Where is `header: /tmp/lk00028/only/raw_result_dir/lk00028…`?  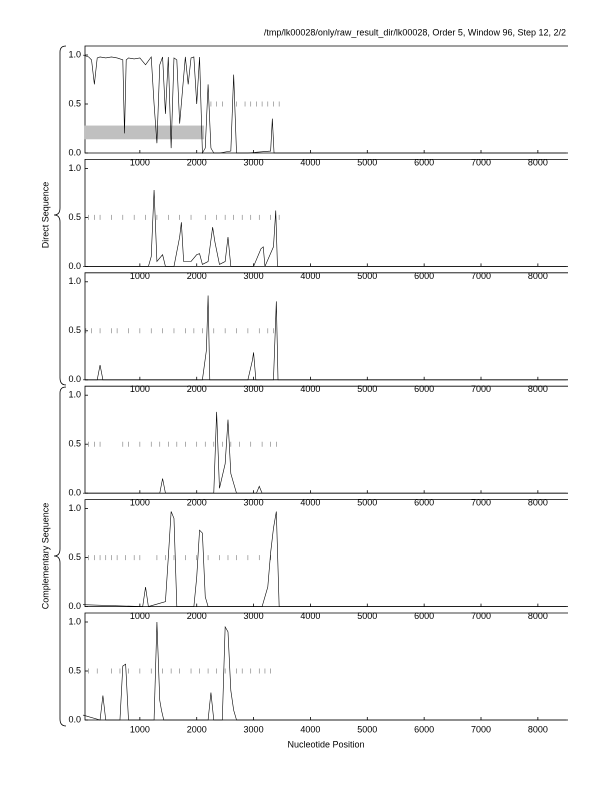 header: /tmp/lk00028/only/raw_result_dir/lk00028… is located at coordinates (415, 32).